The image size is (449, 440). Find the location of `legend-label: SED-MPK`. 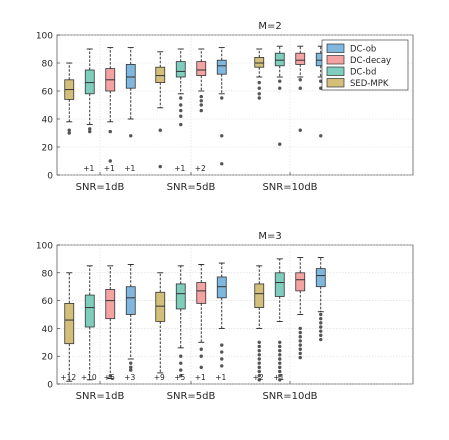

legend-label: SED-MPK is located at coordinates (369, 84).